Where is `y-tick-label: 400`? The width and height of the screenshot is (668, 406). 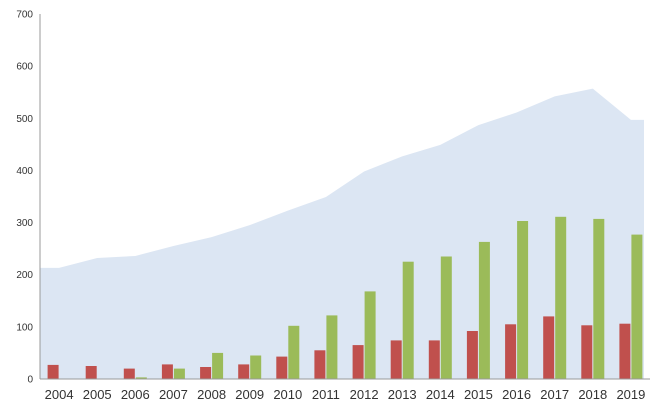
y-tick-label: 400 is located at coordinates (24, 171).